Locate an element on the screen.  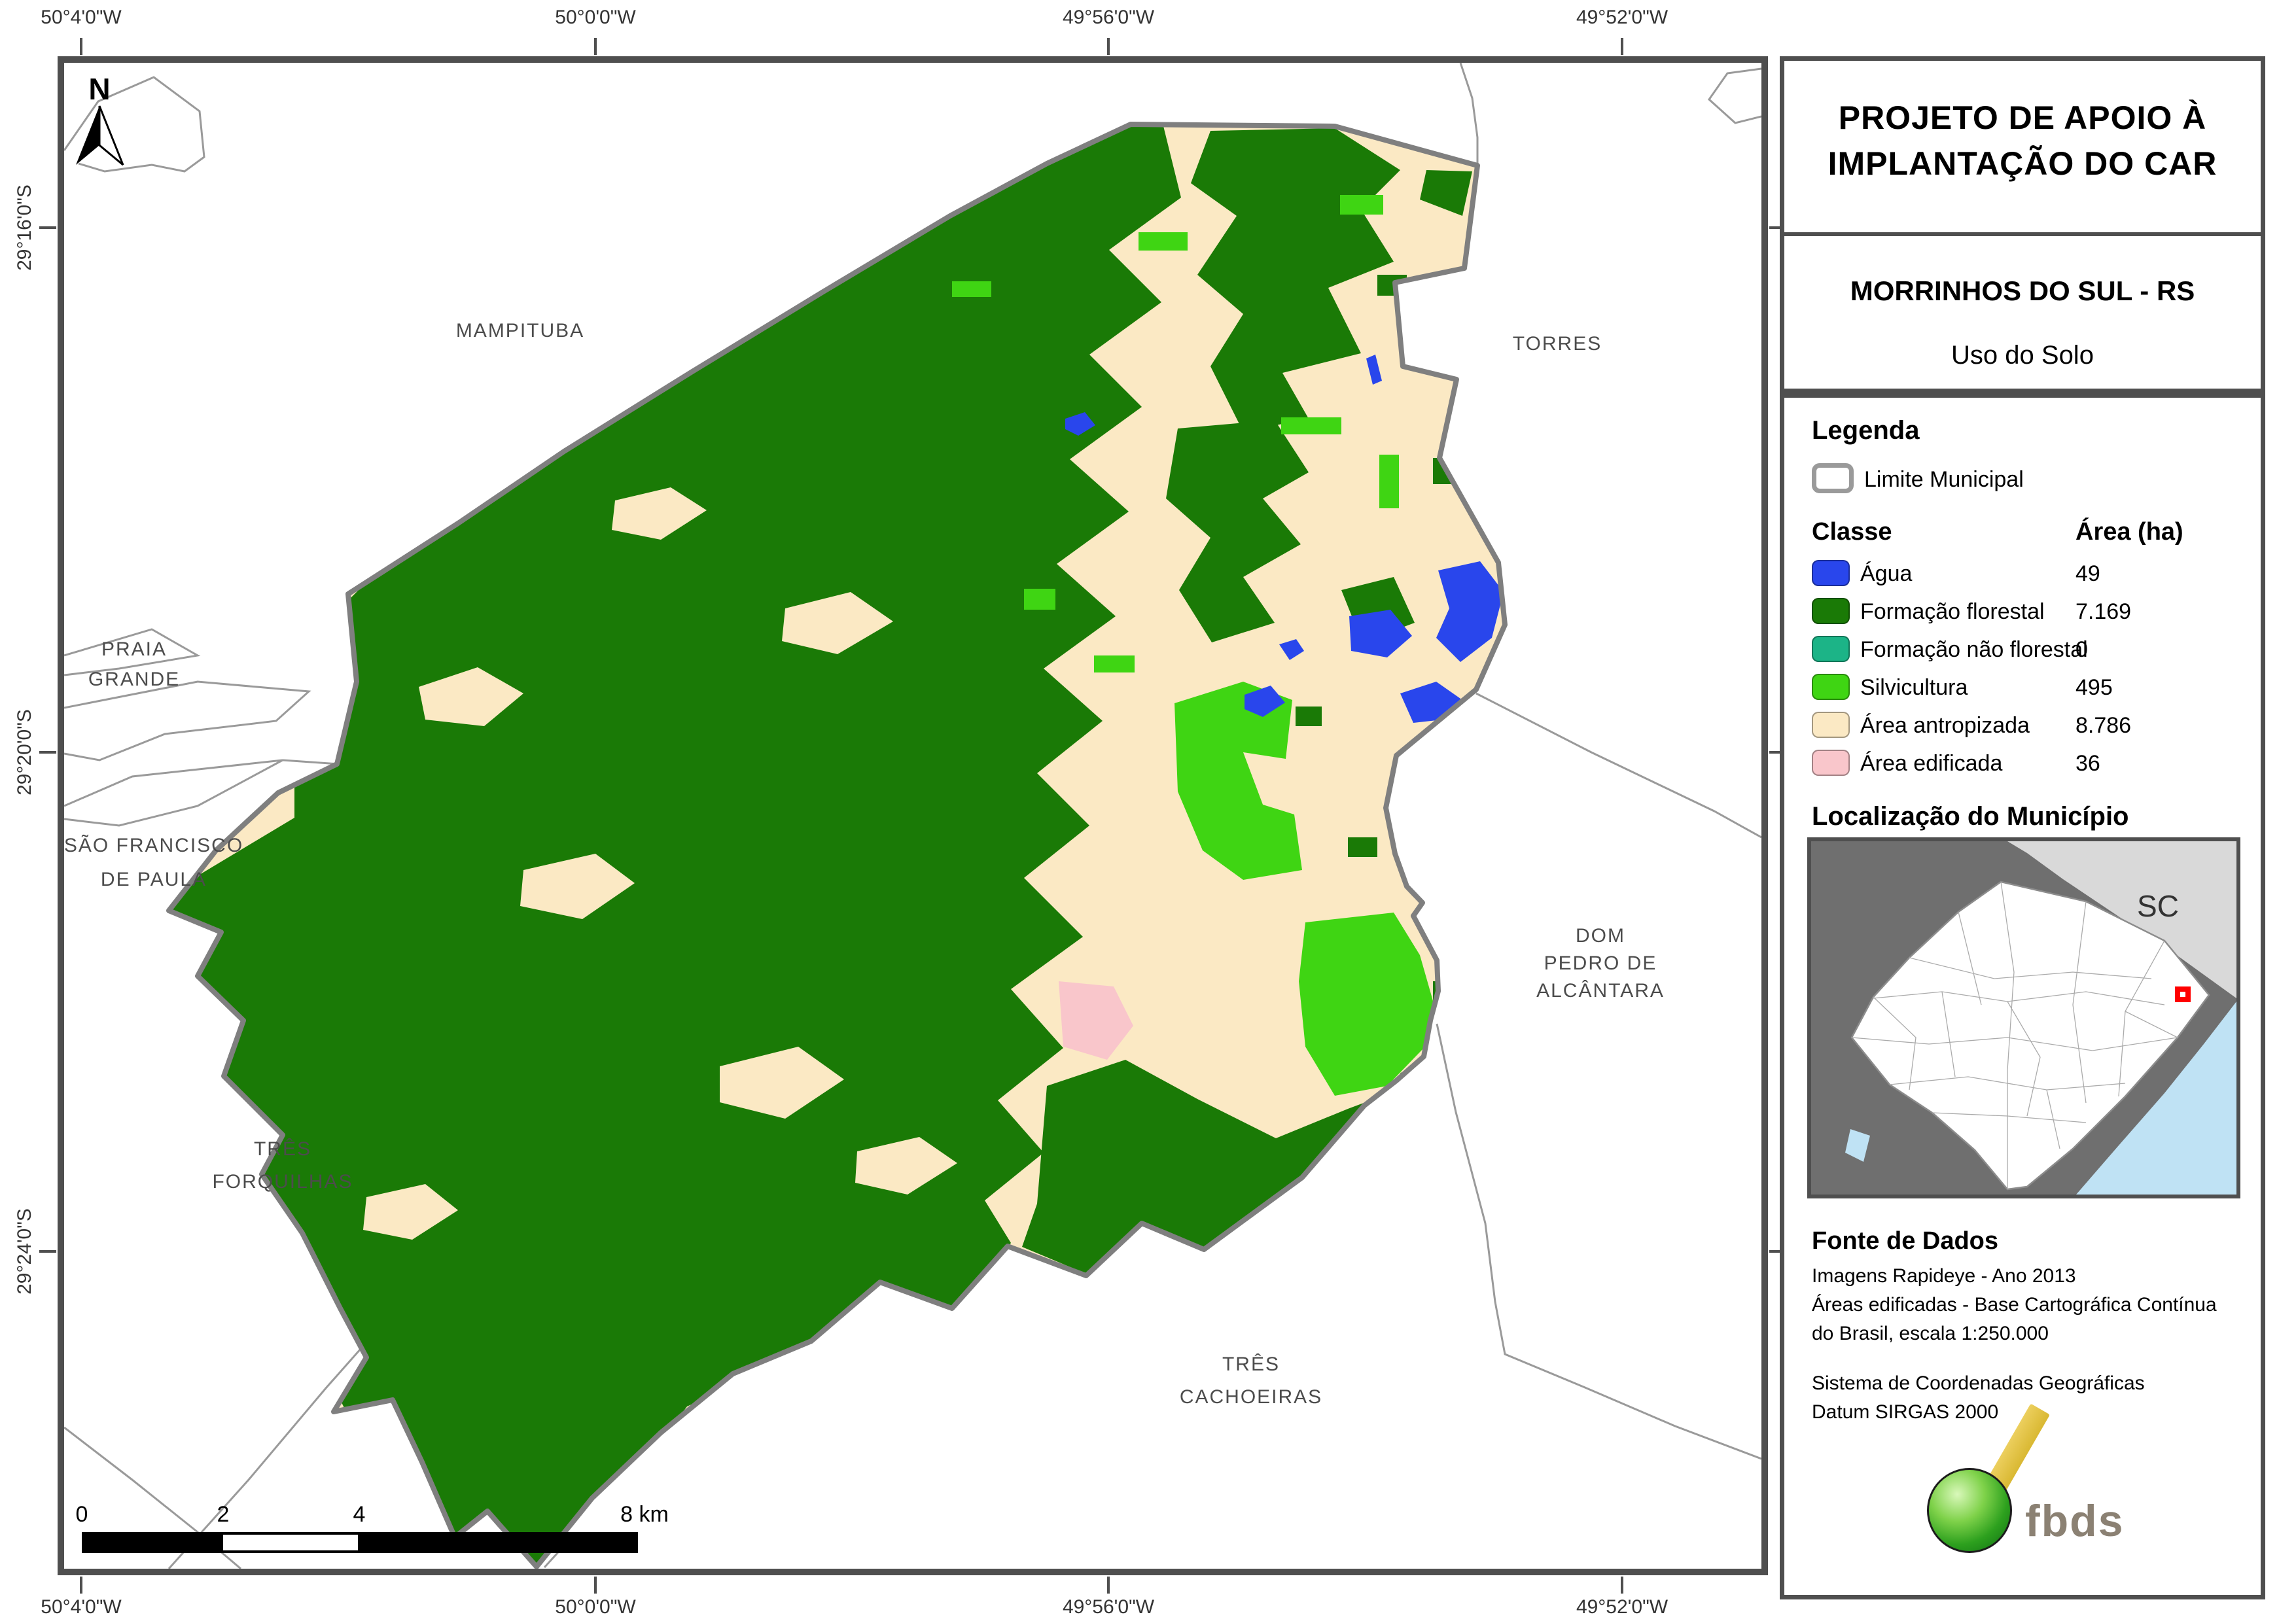
legend-area-agua: 49 is located at coordinates (2088, 573).